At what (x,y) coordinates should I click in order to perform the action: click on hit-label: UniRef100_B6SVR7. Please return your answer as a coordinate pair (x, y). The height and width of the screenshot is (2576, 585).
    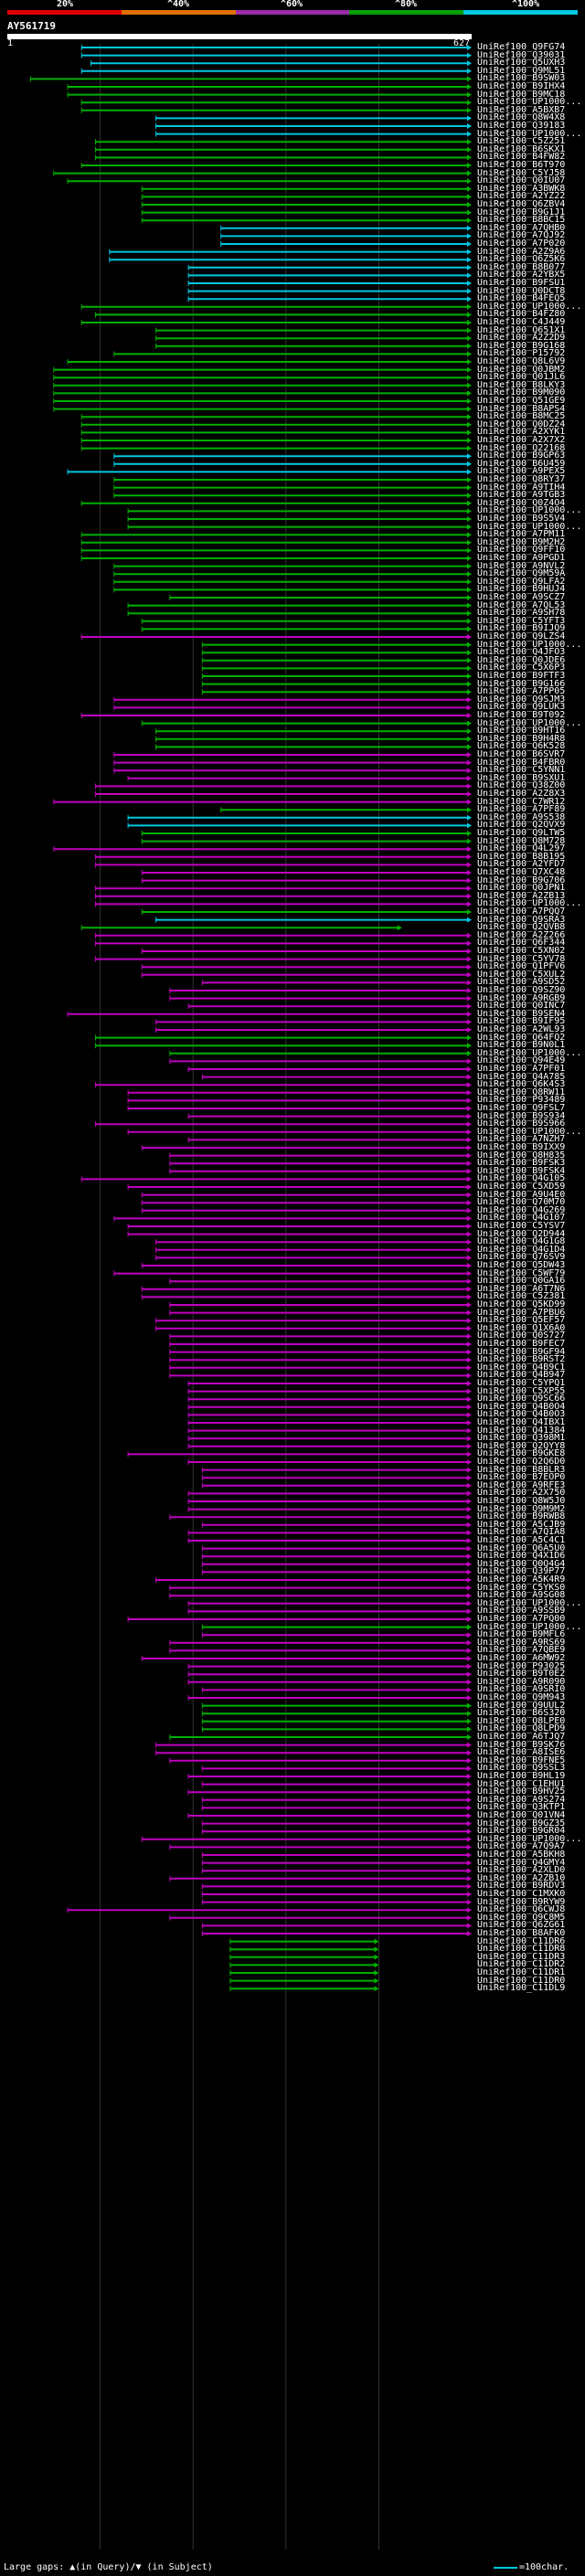
    Looking at the image, I should click on (521, 754).